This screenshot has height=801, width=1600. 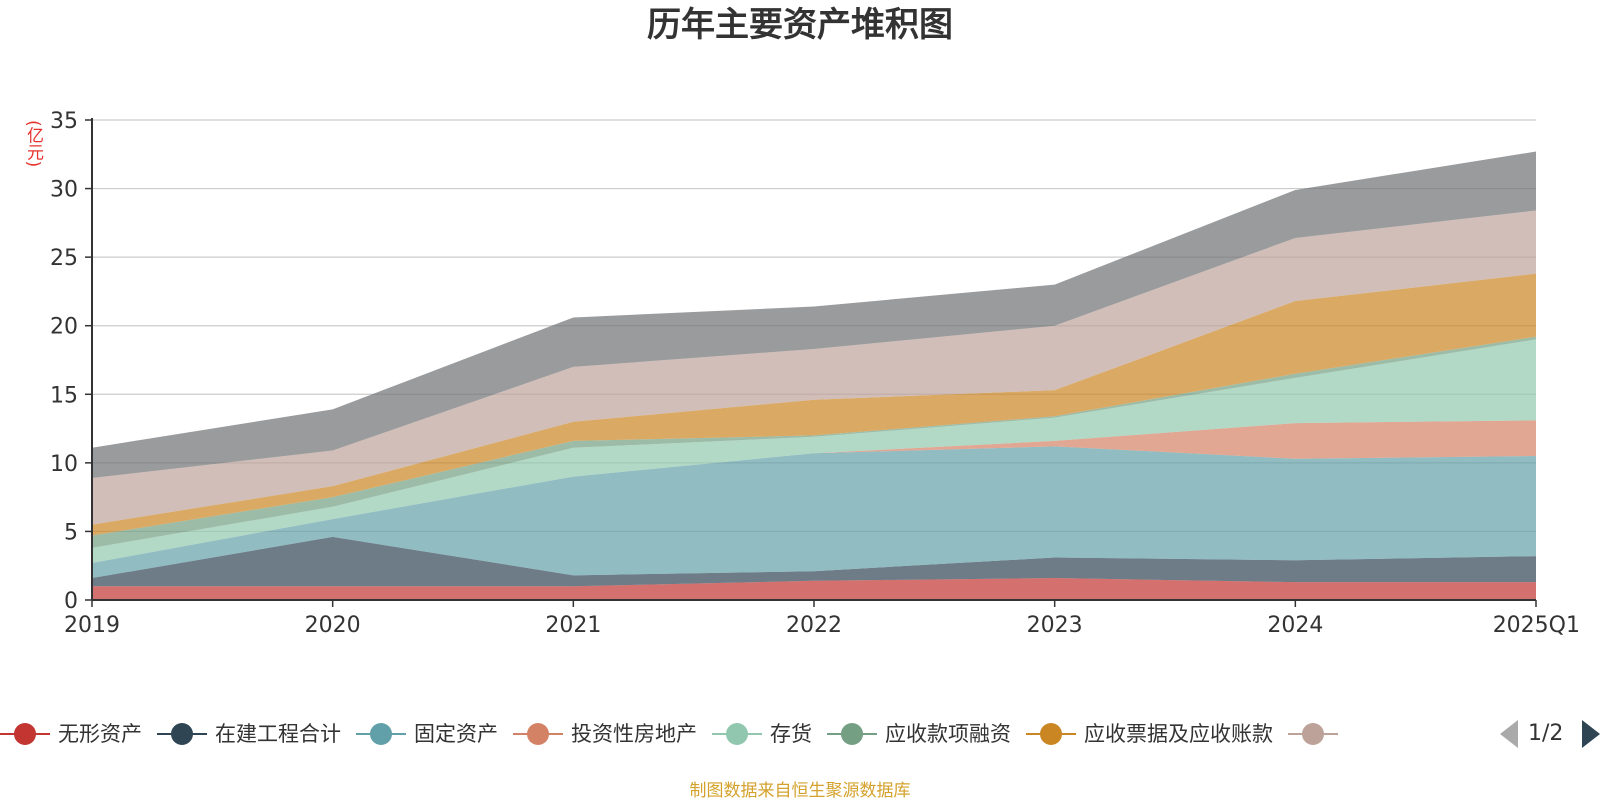 I want to click on x-tick-label-0: 2019, so click(x=92, y=625).